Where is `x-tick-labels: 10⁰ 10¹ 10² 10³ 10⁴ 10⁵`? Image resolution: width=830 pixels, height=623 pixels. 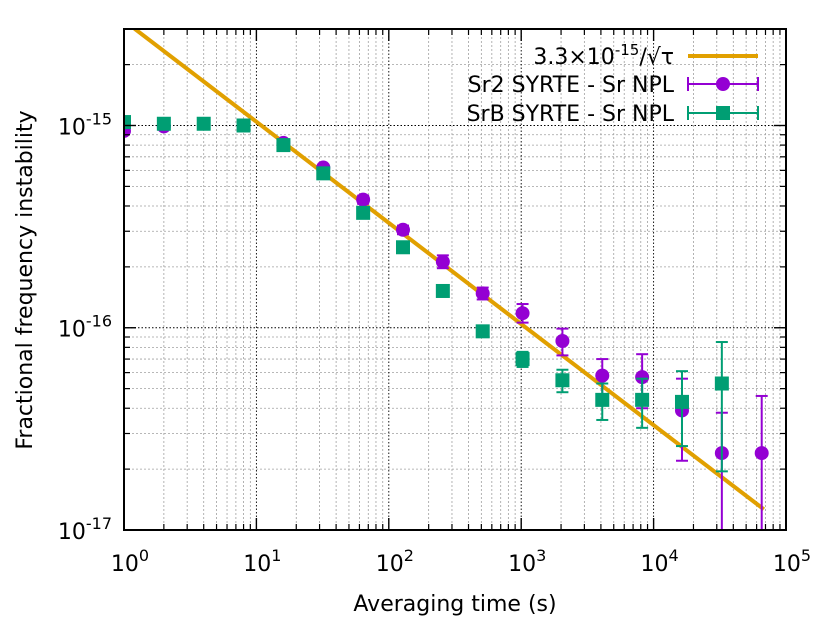 x-tick-labels: 10⁰ 10¹ 10² 10³ 10⁴ 10⁵ is located at coordinates (461, 561).